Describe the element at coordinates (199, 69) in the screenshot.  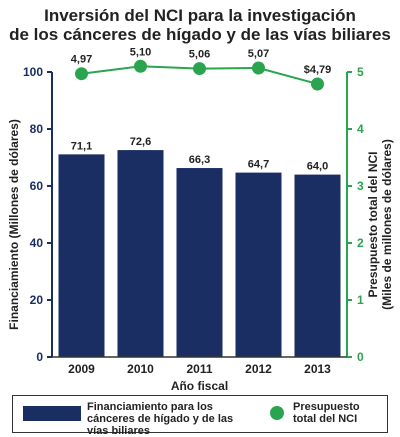
I see `budget-point-2011` at that location.